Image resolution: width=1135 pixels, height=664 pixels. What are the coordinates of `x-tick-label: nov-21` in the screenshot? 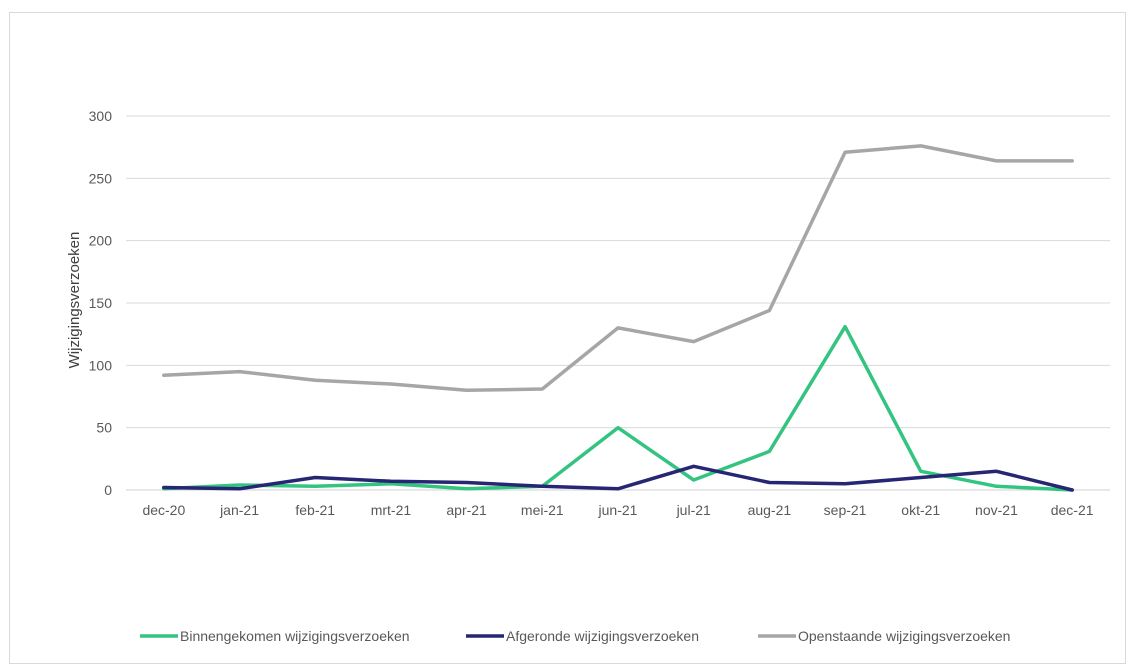 It's located at (996, 510).